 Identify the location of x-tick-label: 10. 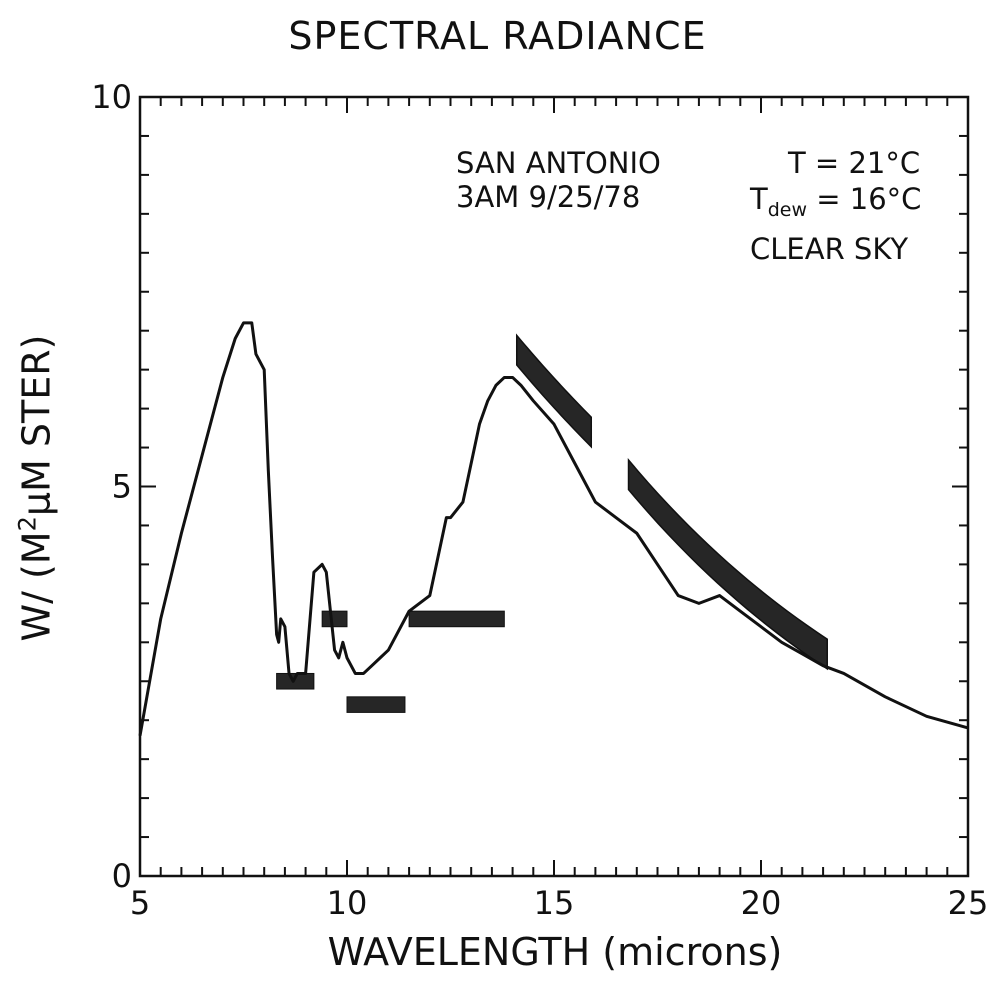
(347, 903).